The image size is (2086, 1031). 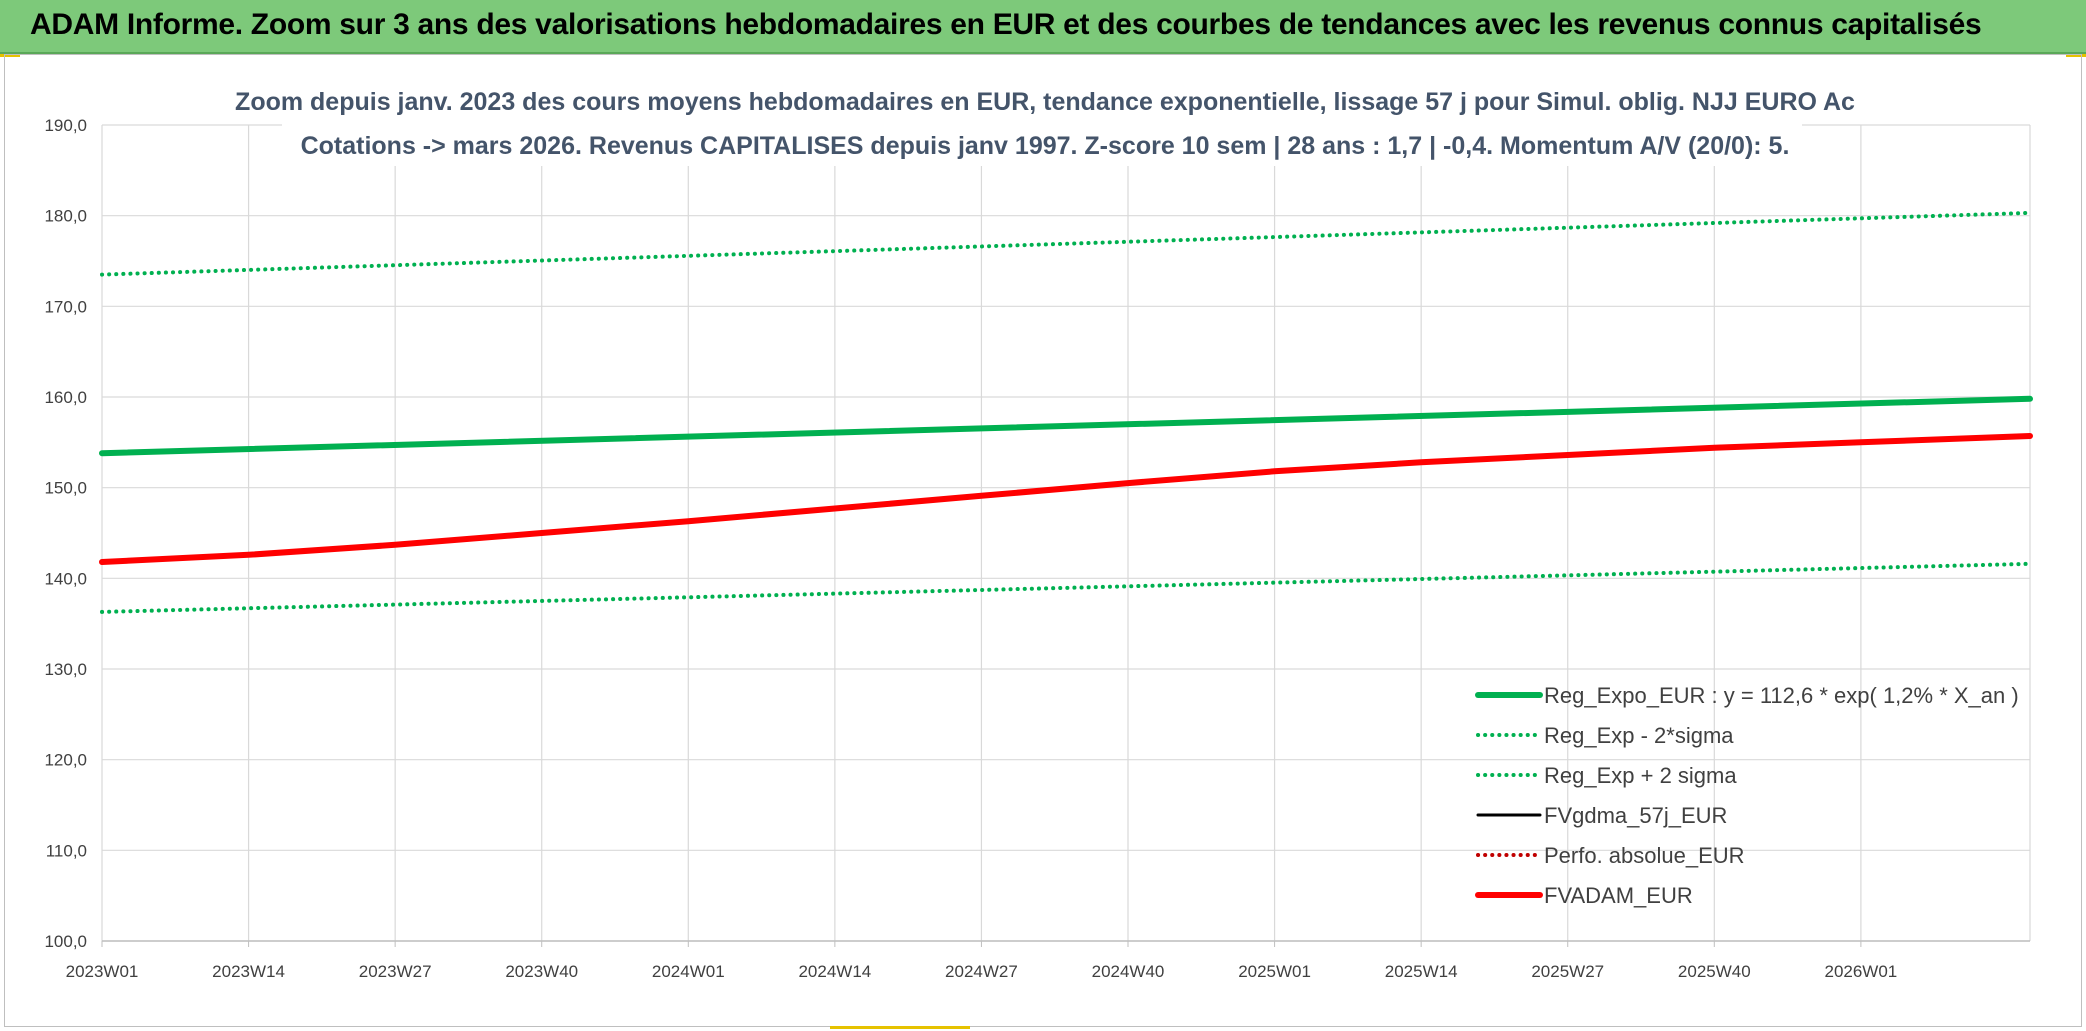 I want to click on legend-label-2: Reg_Exp - 2*sigma, so click(x=1639, y=735).